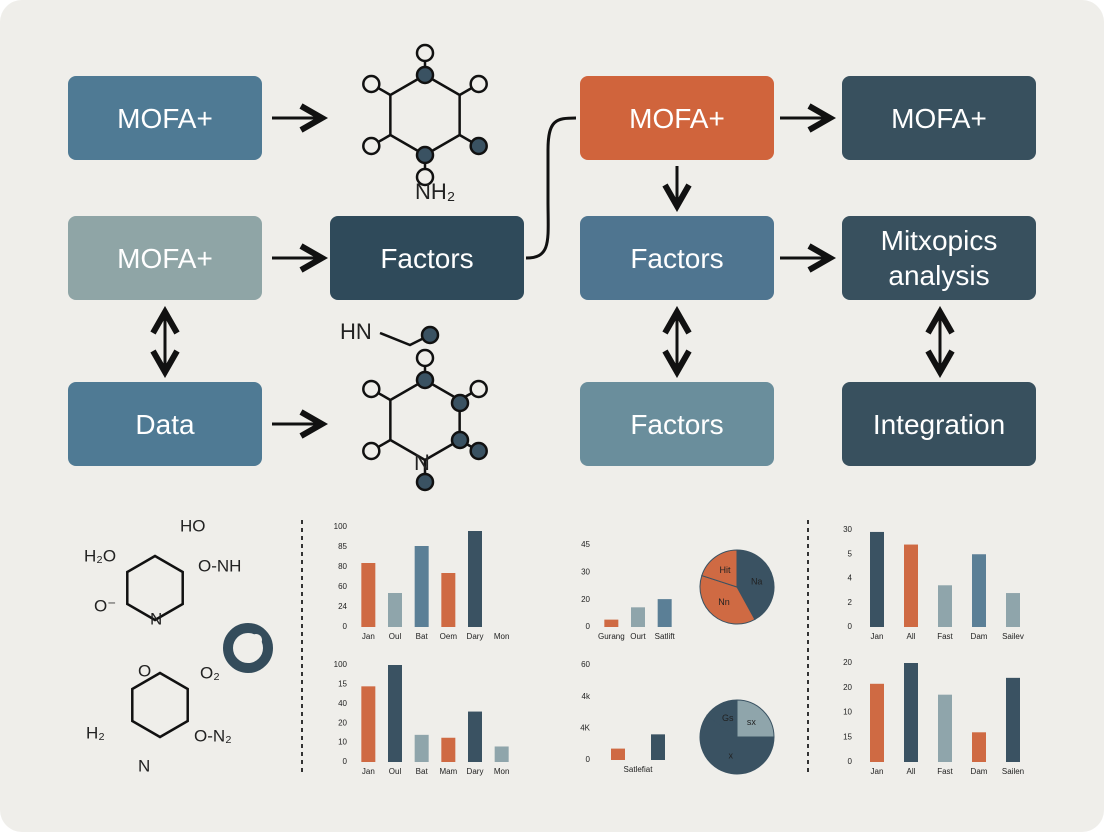  Describe the element at coordinates (342, 566) in the screenshot. I see `y-tick-label: 80` at that location.